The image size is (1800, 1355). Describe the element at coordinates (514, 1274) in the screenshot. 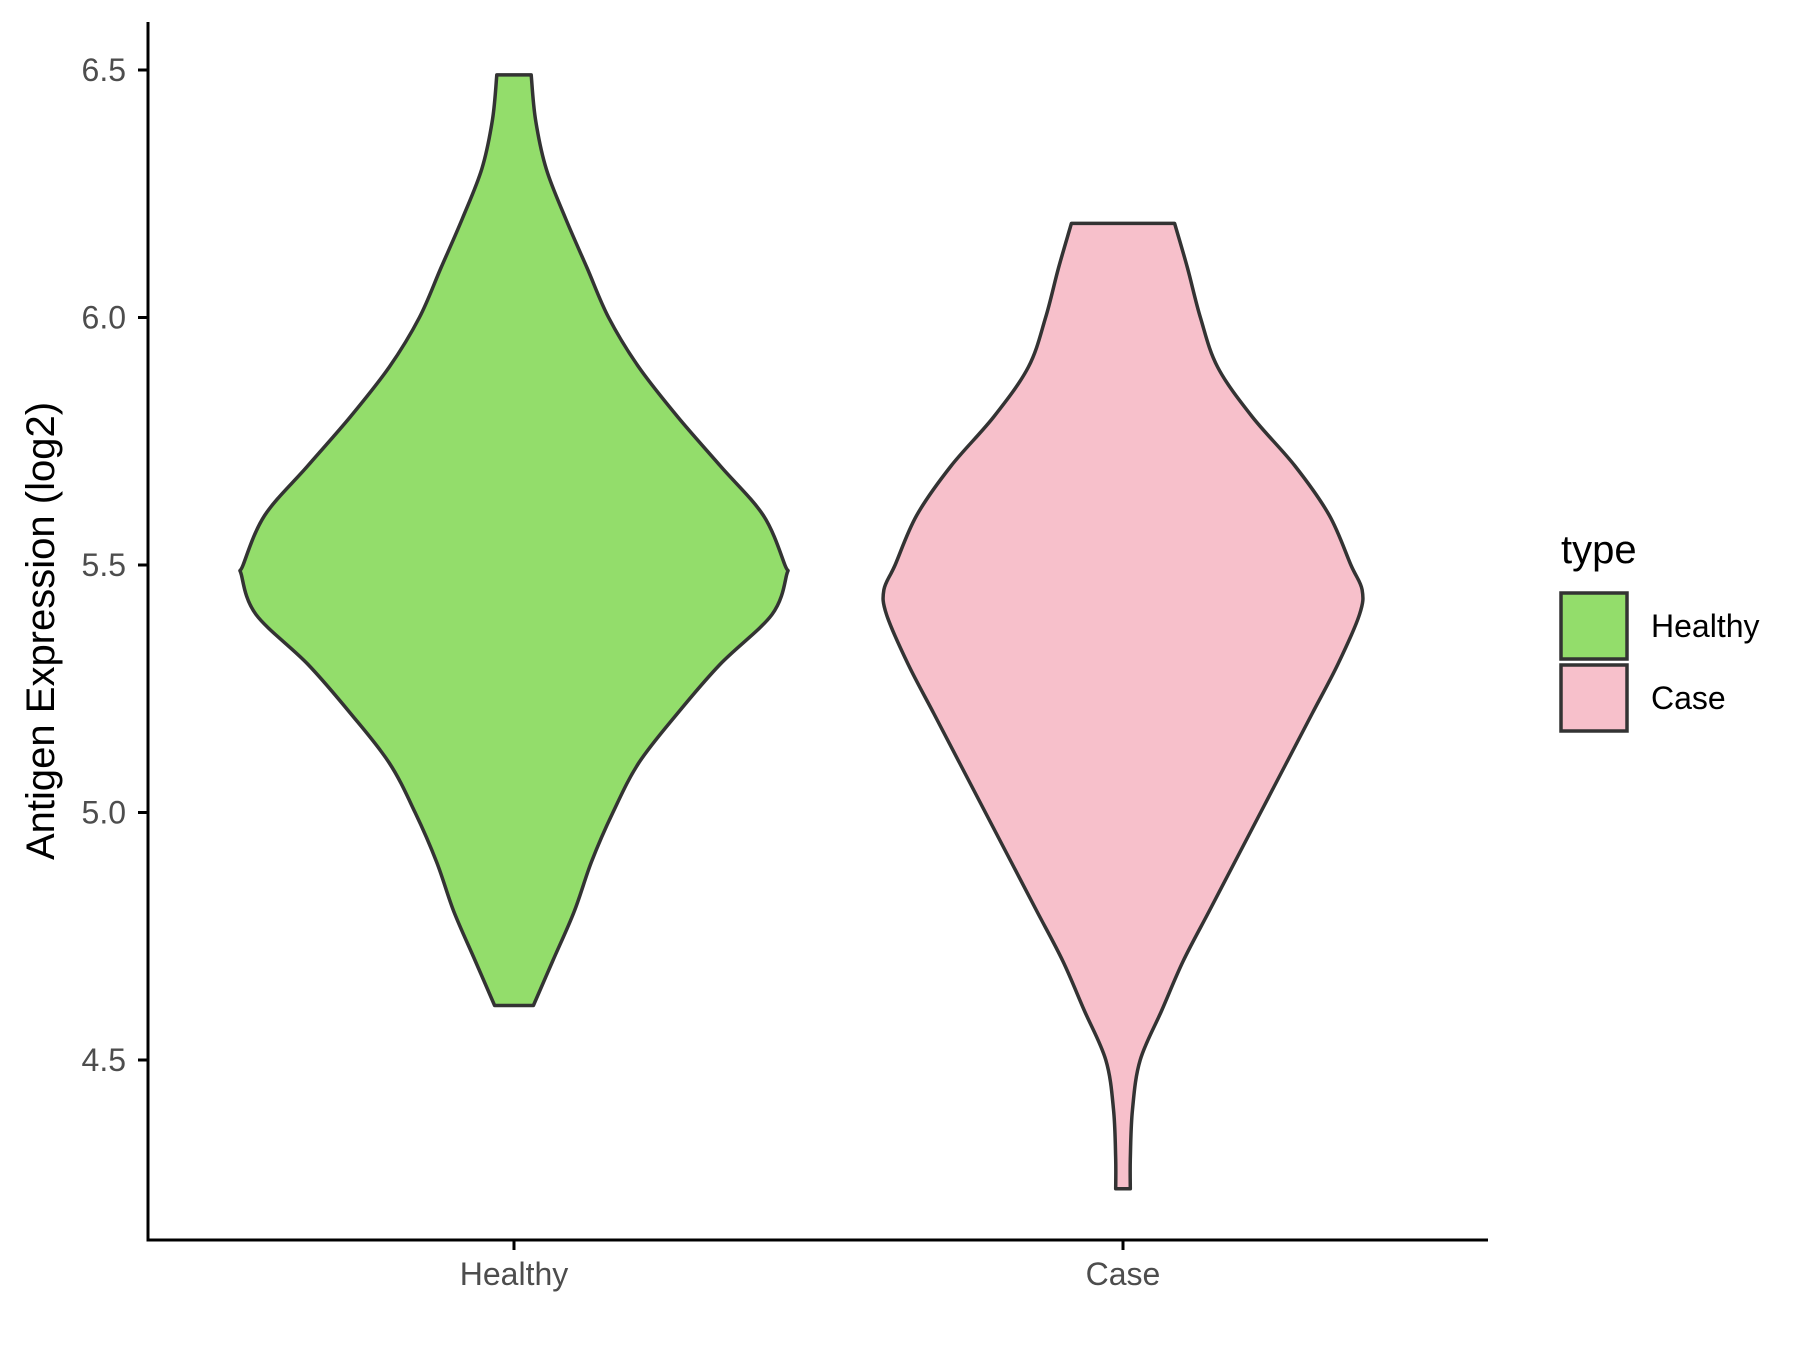

I see `x-tick-label: Healthy` at that location.